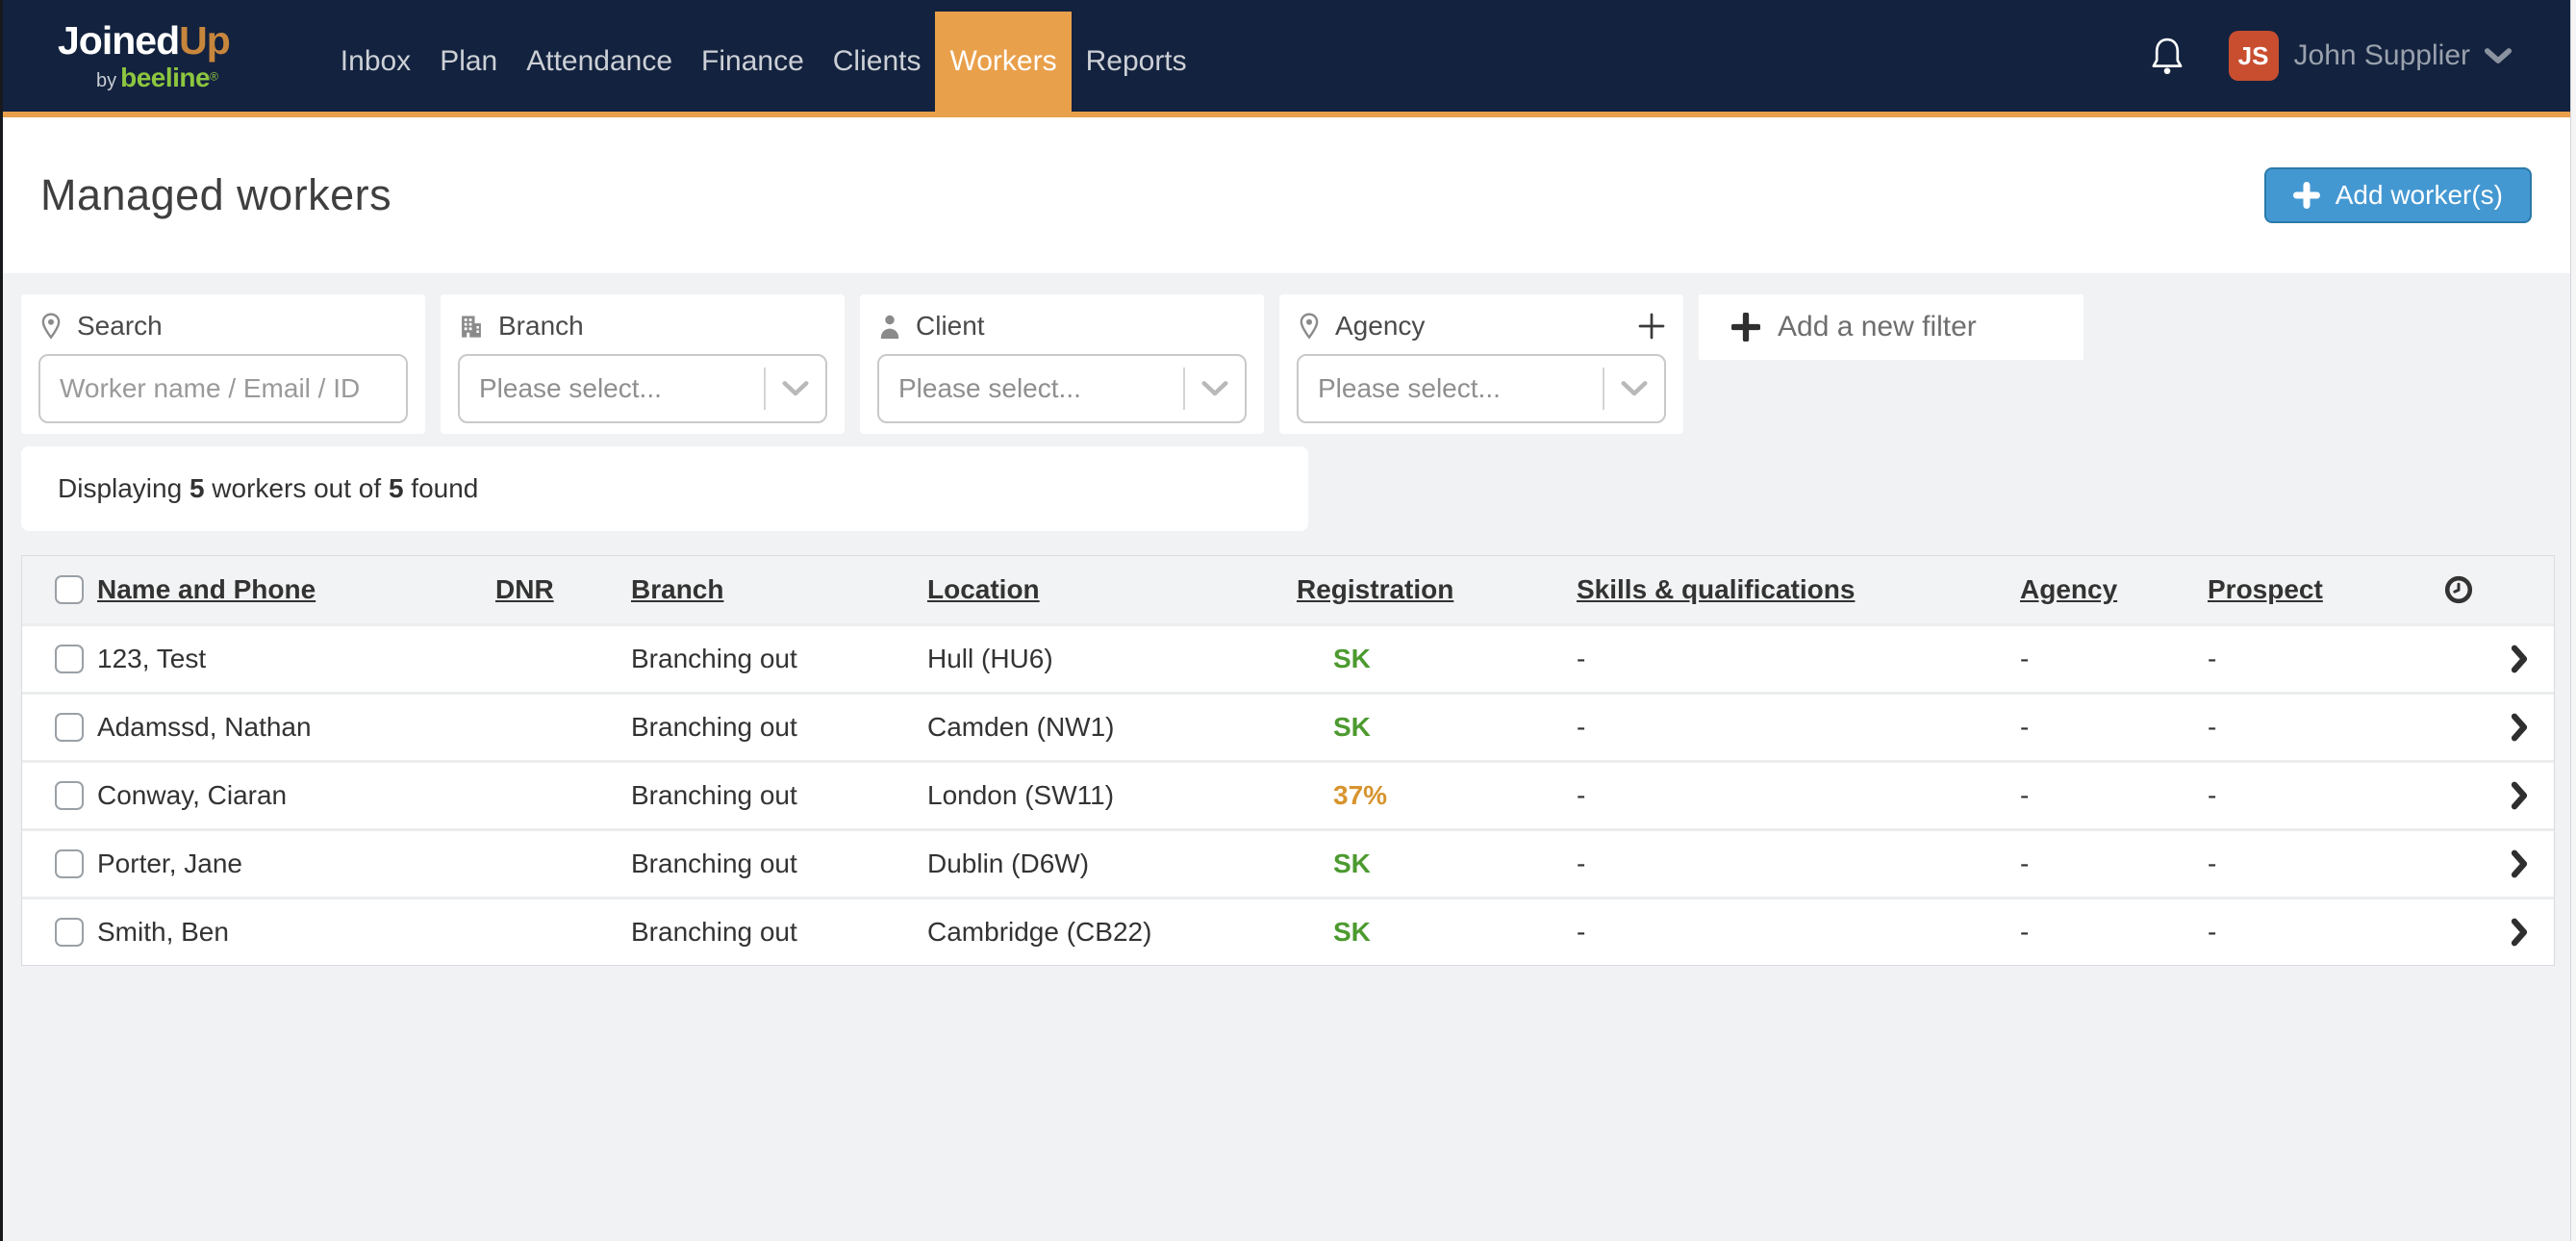  I want to click on nav-item-workers: Workers, so click(1003, 62).